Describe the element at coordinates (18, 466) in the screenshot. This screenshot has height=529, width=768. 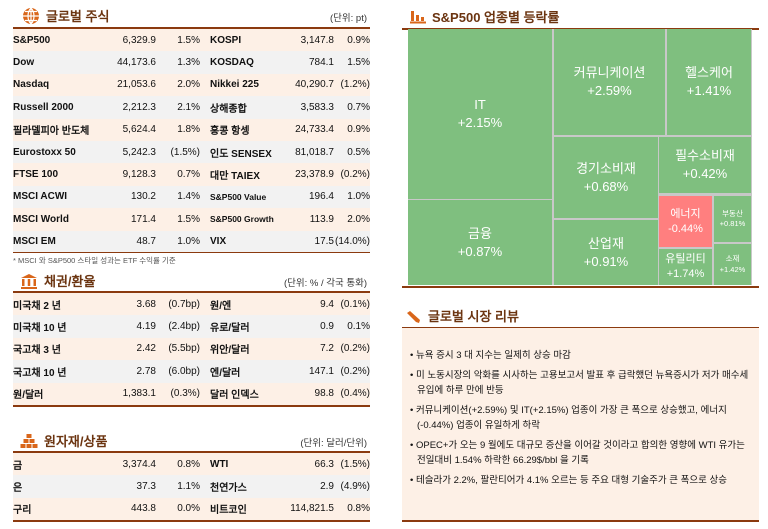
I see `name-cell: 금` at that location.